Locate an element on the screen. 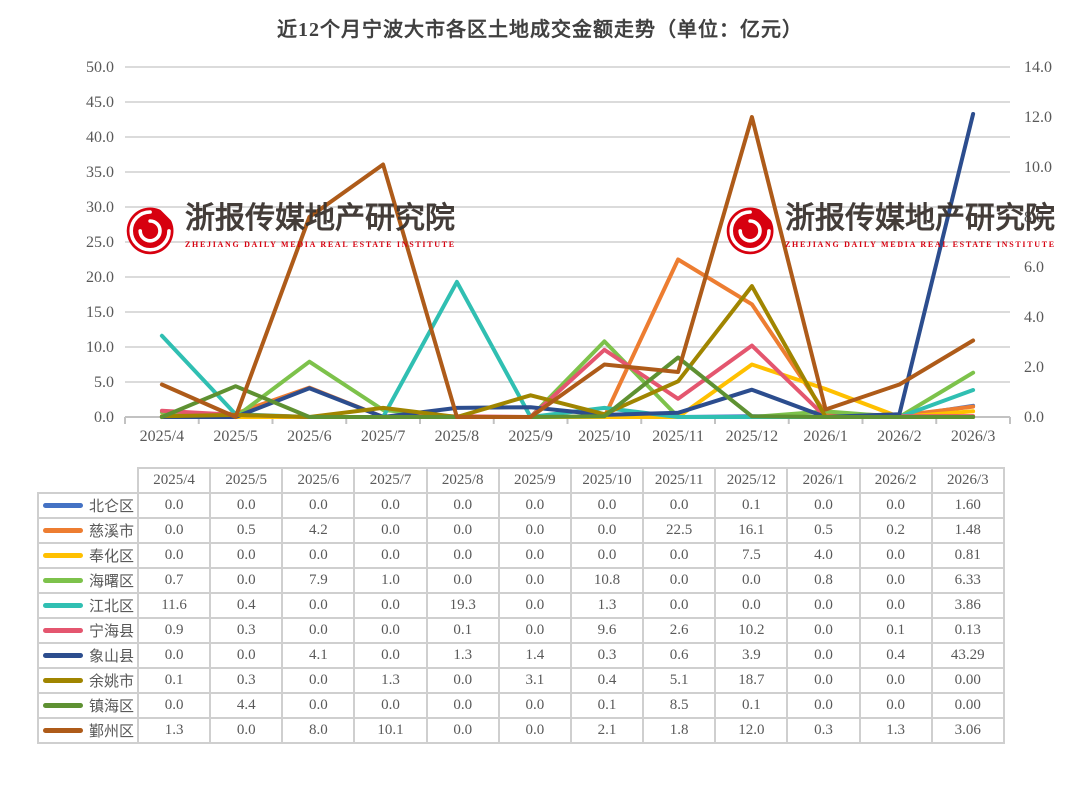 The height and width of the screenshot is (786, 1080). value-cell: 1.48 is located at coordinates (967, 530).